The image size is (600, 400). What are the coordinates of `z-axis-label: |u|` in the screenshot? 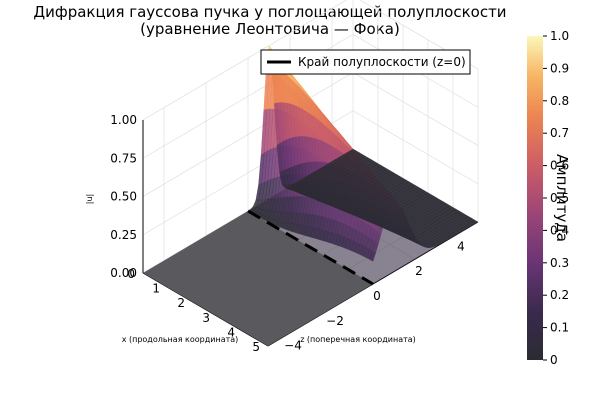 It's located at (89, 199).